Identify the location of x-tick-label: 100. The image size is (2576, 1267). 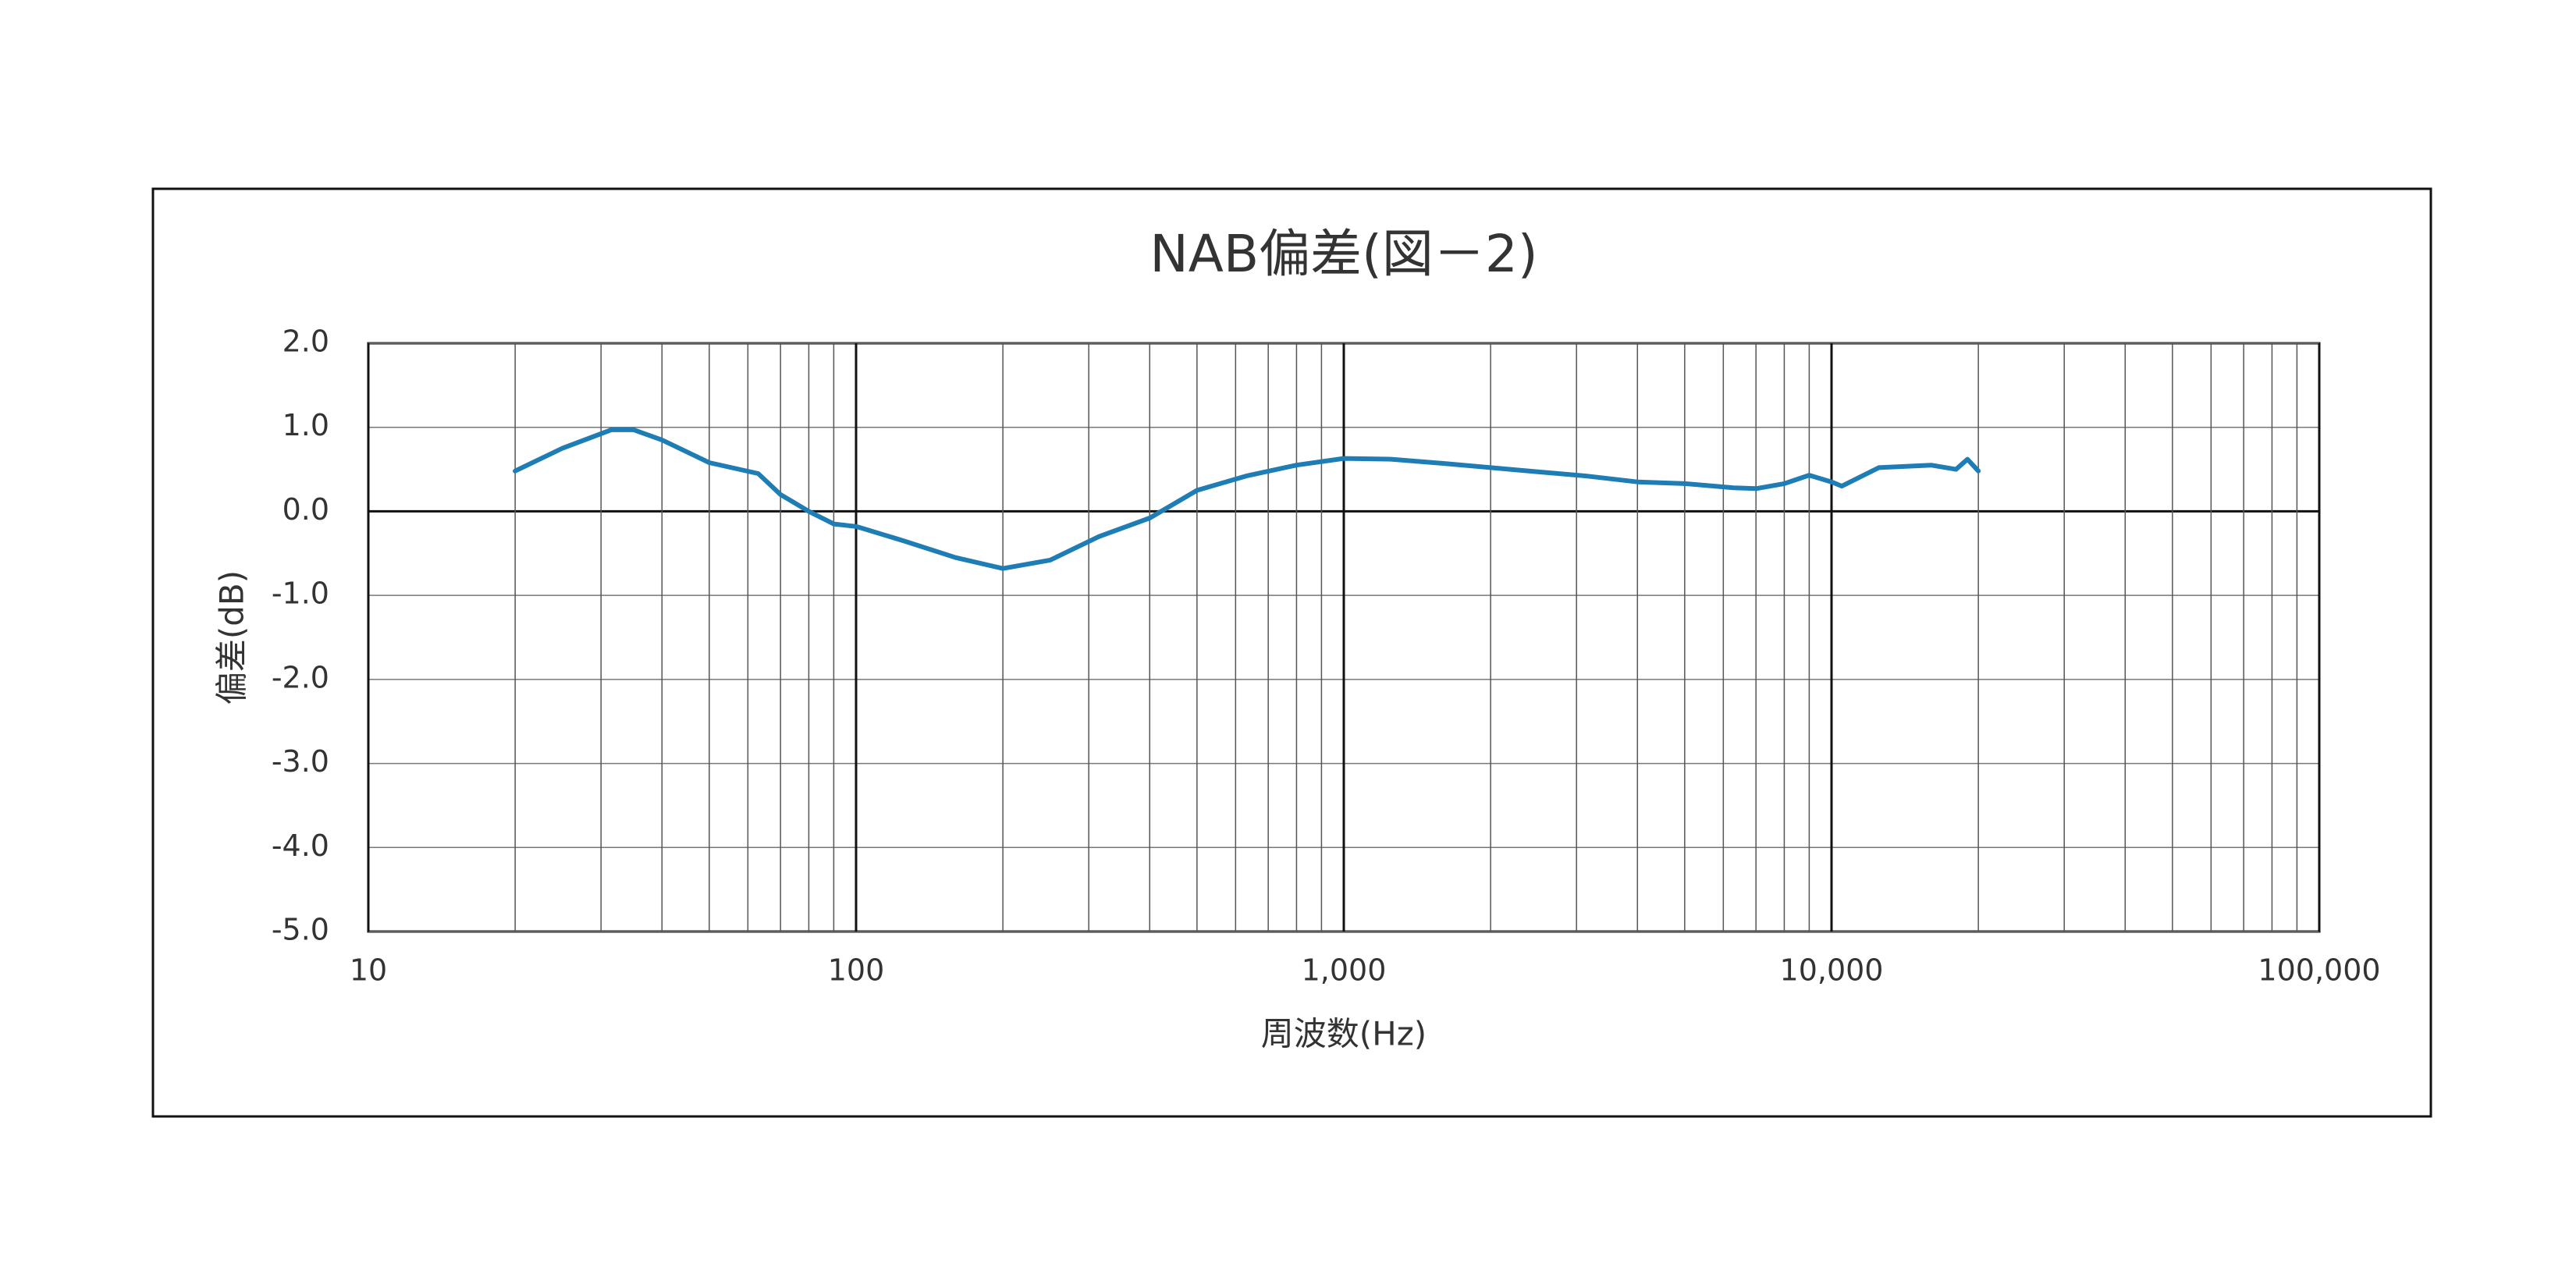
(856, 970).